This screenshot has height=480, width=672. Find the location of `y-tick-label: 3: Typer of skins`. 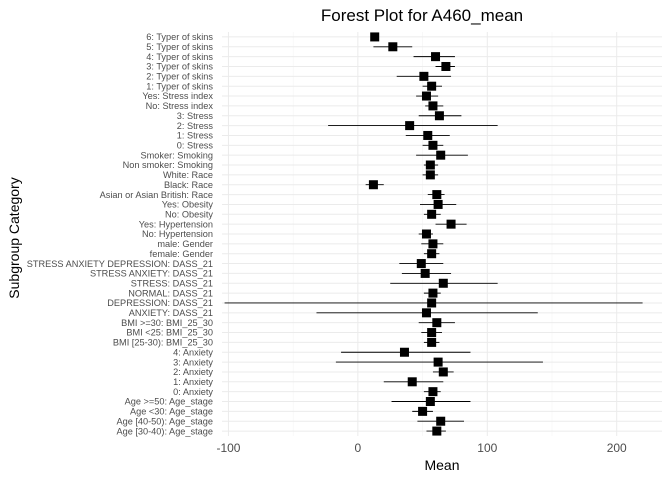

y-tick-label: 3: Typer of skins is located at coordinates (179, 67).